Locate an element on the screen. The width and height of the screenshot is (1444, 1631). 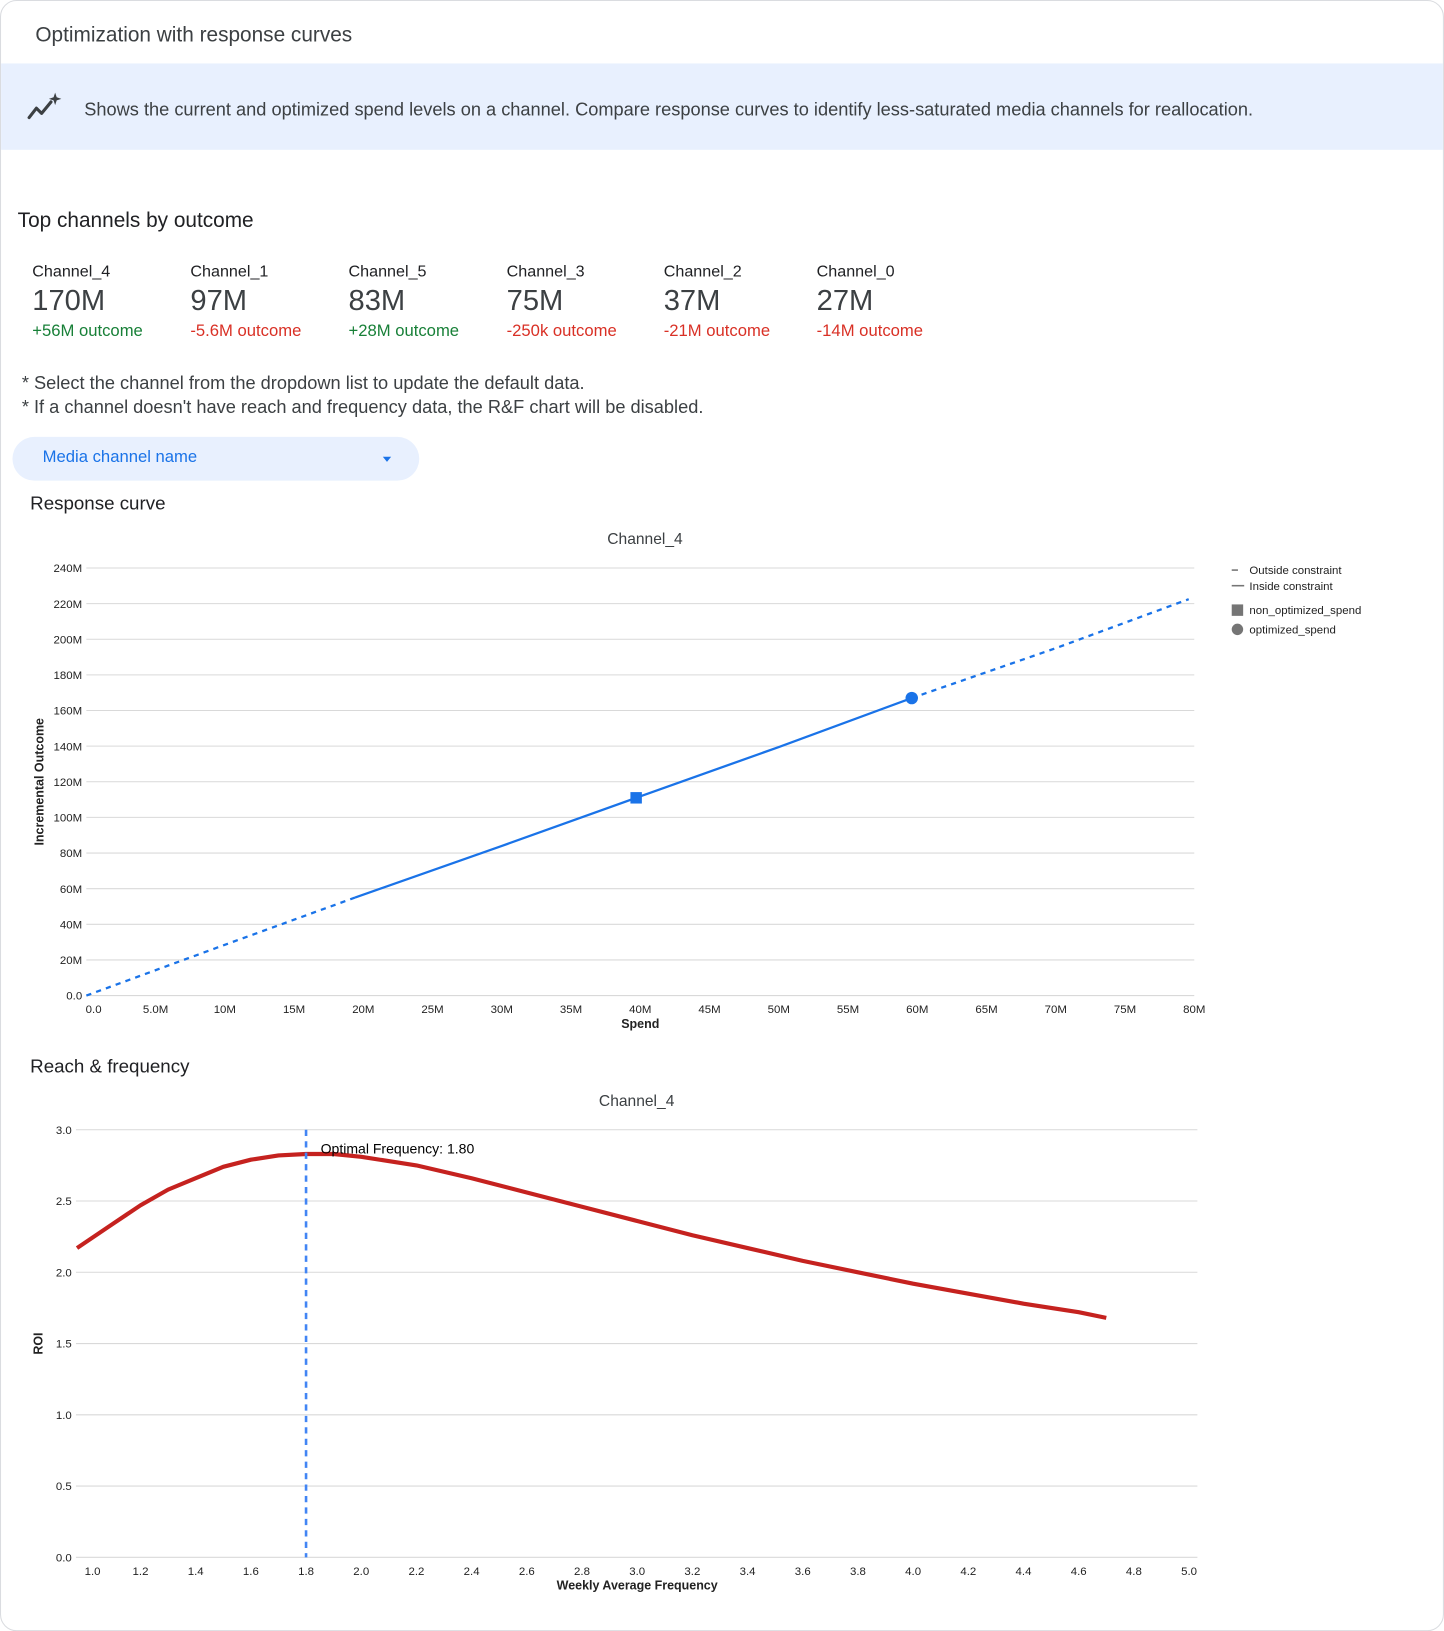
y-tick-label: 2.5 is located at coordinates (64, 1202).